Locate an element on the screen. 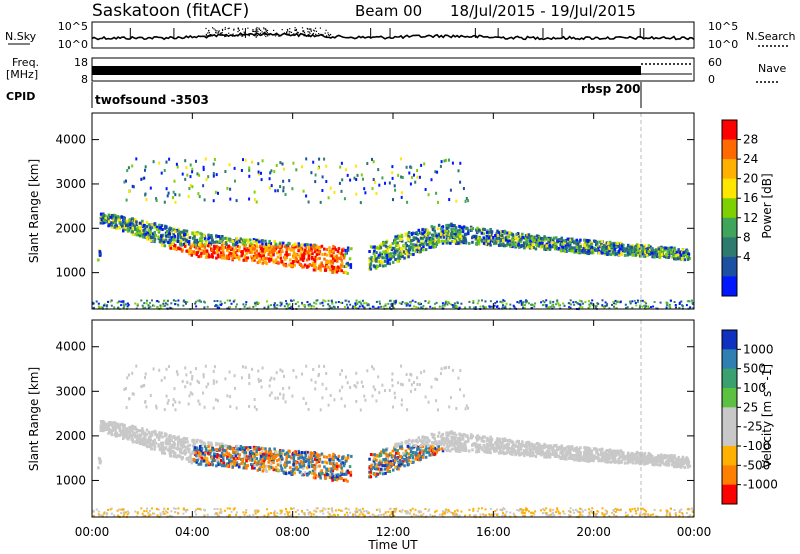  colorbar-tick-label: 16 is located at coordinates (750, 198).